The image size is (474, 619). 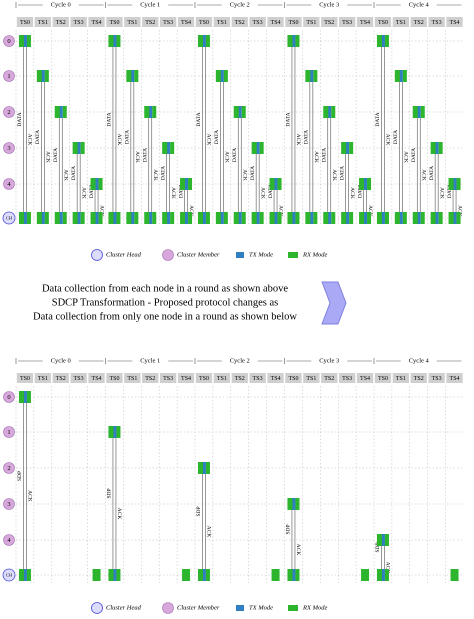 I want to click on legend-head, so click(x=97, y=255).